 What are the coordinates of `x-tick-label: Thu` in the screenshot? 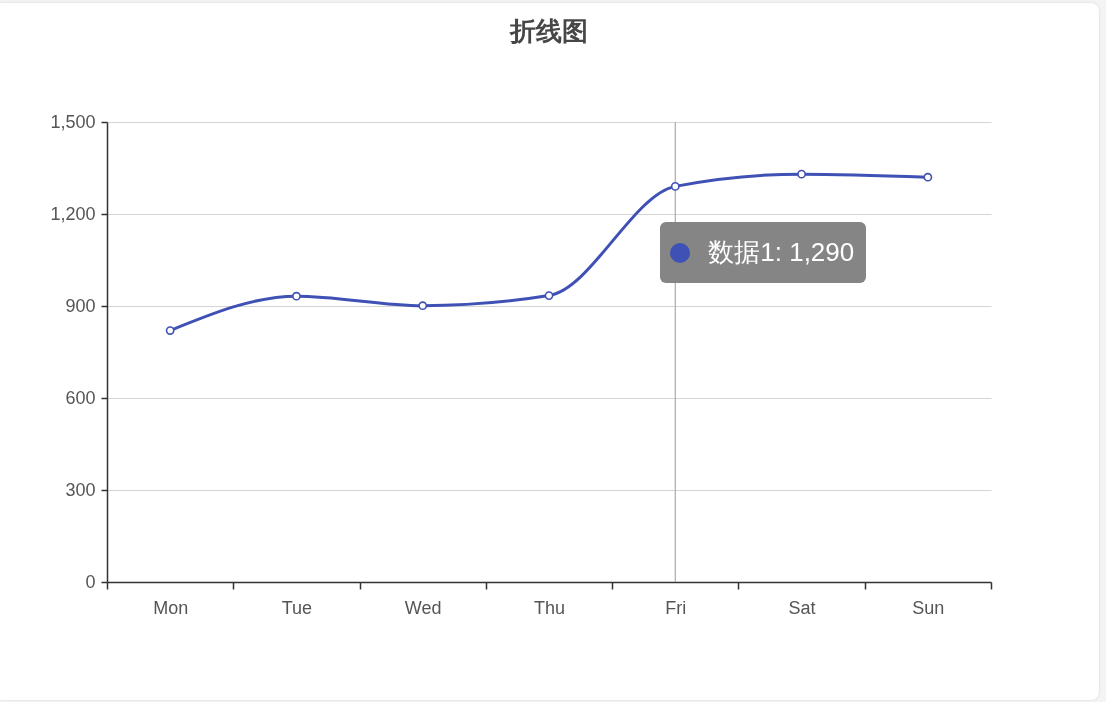 It's located at (549, 607).